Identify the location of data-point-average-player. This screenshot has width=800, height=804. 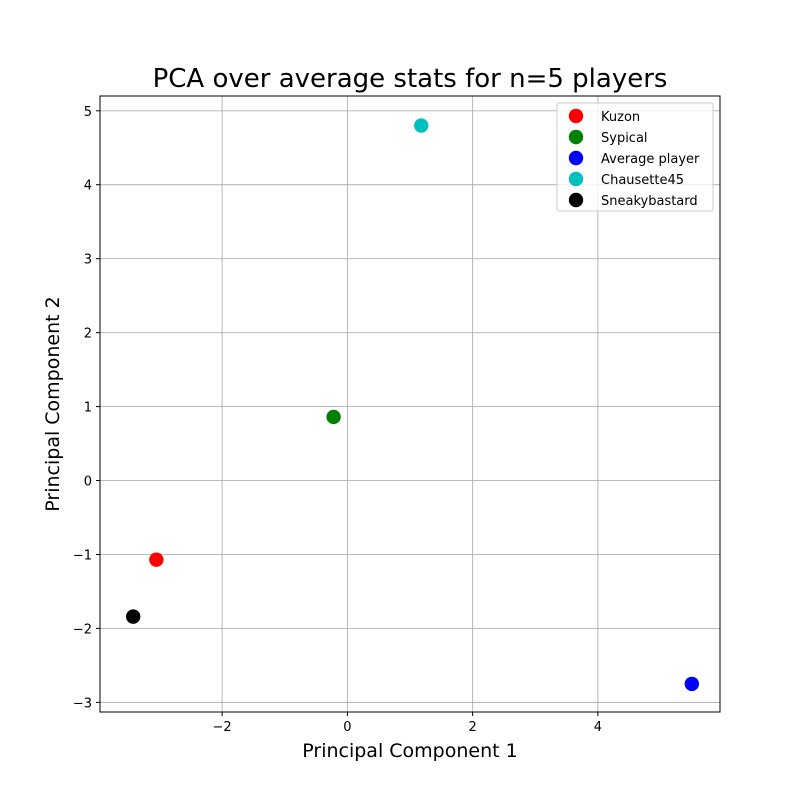
(692, 684).